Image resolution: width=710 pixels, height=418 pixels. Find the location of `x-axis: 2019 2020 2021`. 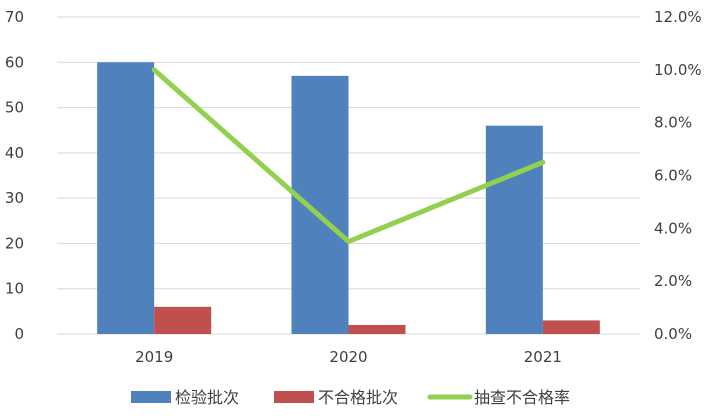

x-axis: 2019 2020 2021 is located at coordinates (348, 357).